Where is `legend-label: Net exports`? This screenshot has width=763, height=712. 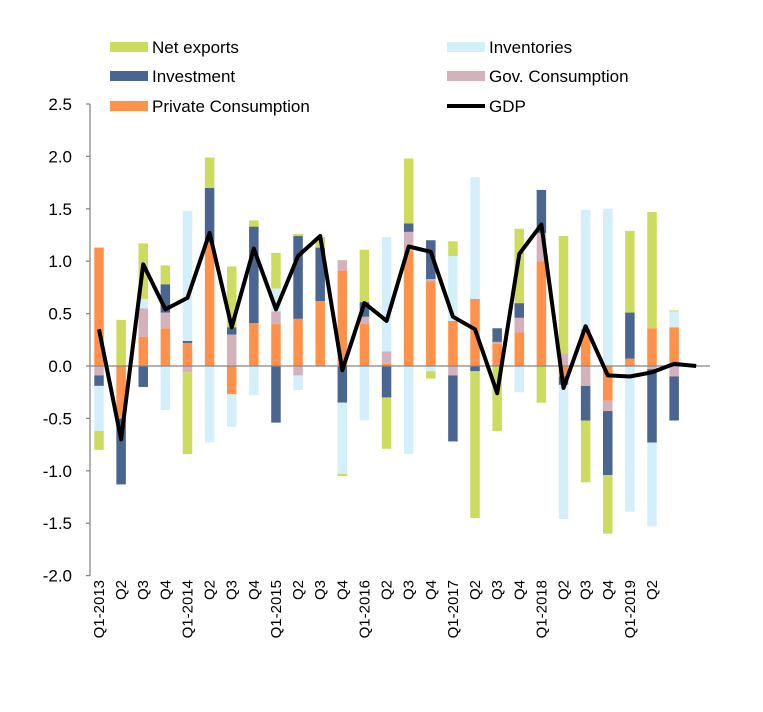 legend-label: Net exports is located at coordinates (195, 47).